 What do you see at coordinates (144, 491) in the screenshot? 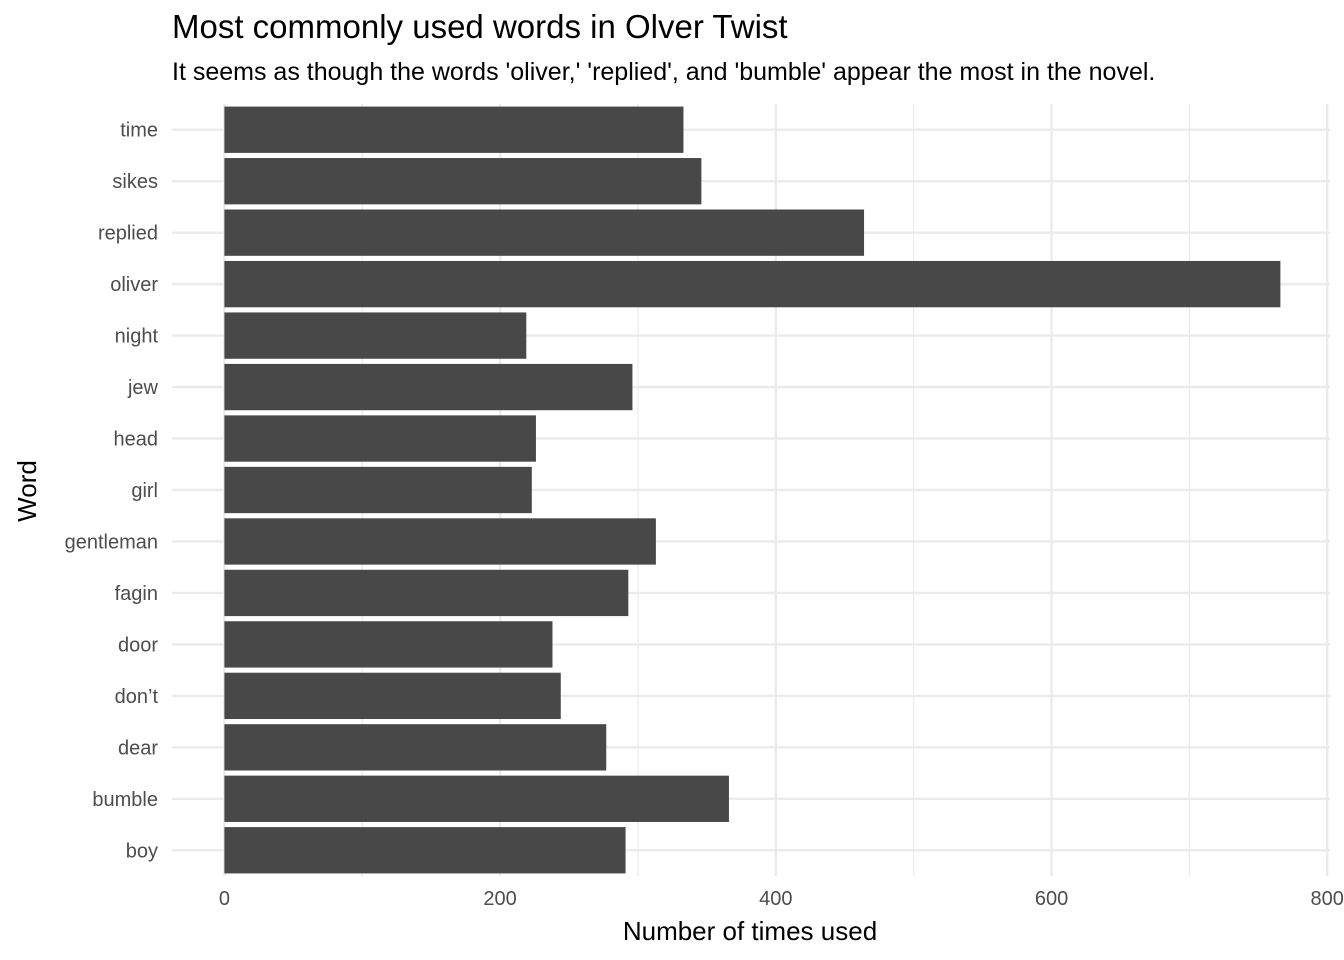
I see `y-tick-label: girl` at bounding box center [144, 491].